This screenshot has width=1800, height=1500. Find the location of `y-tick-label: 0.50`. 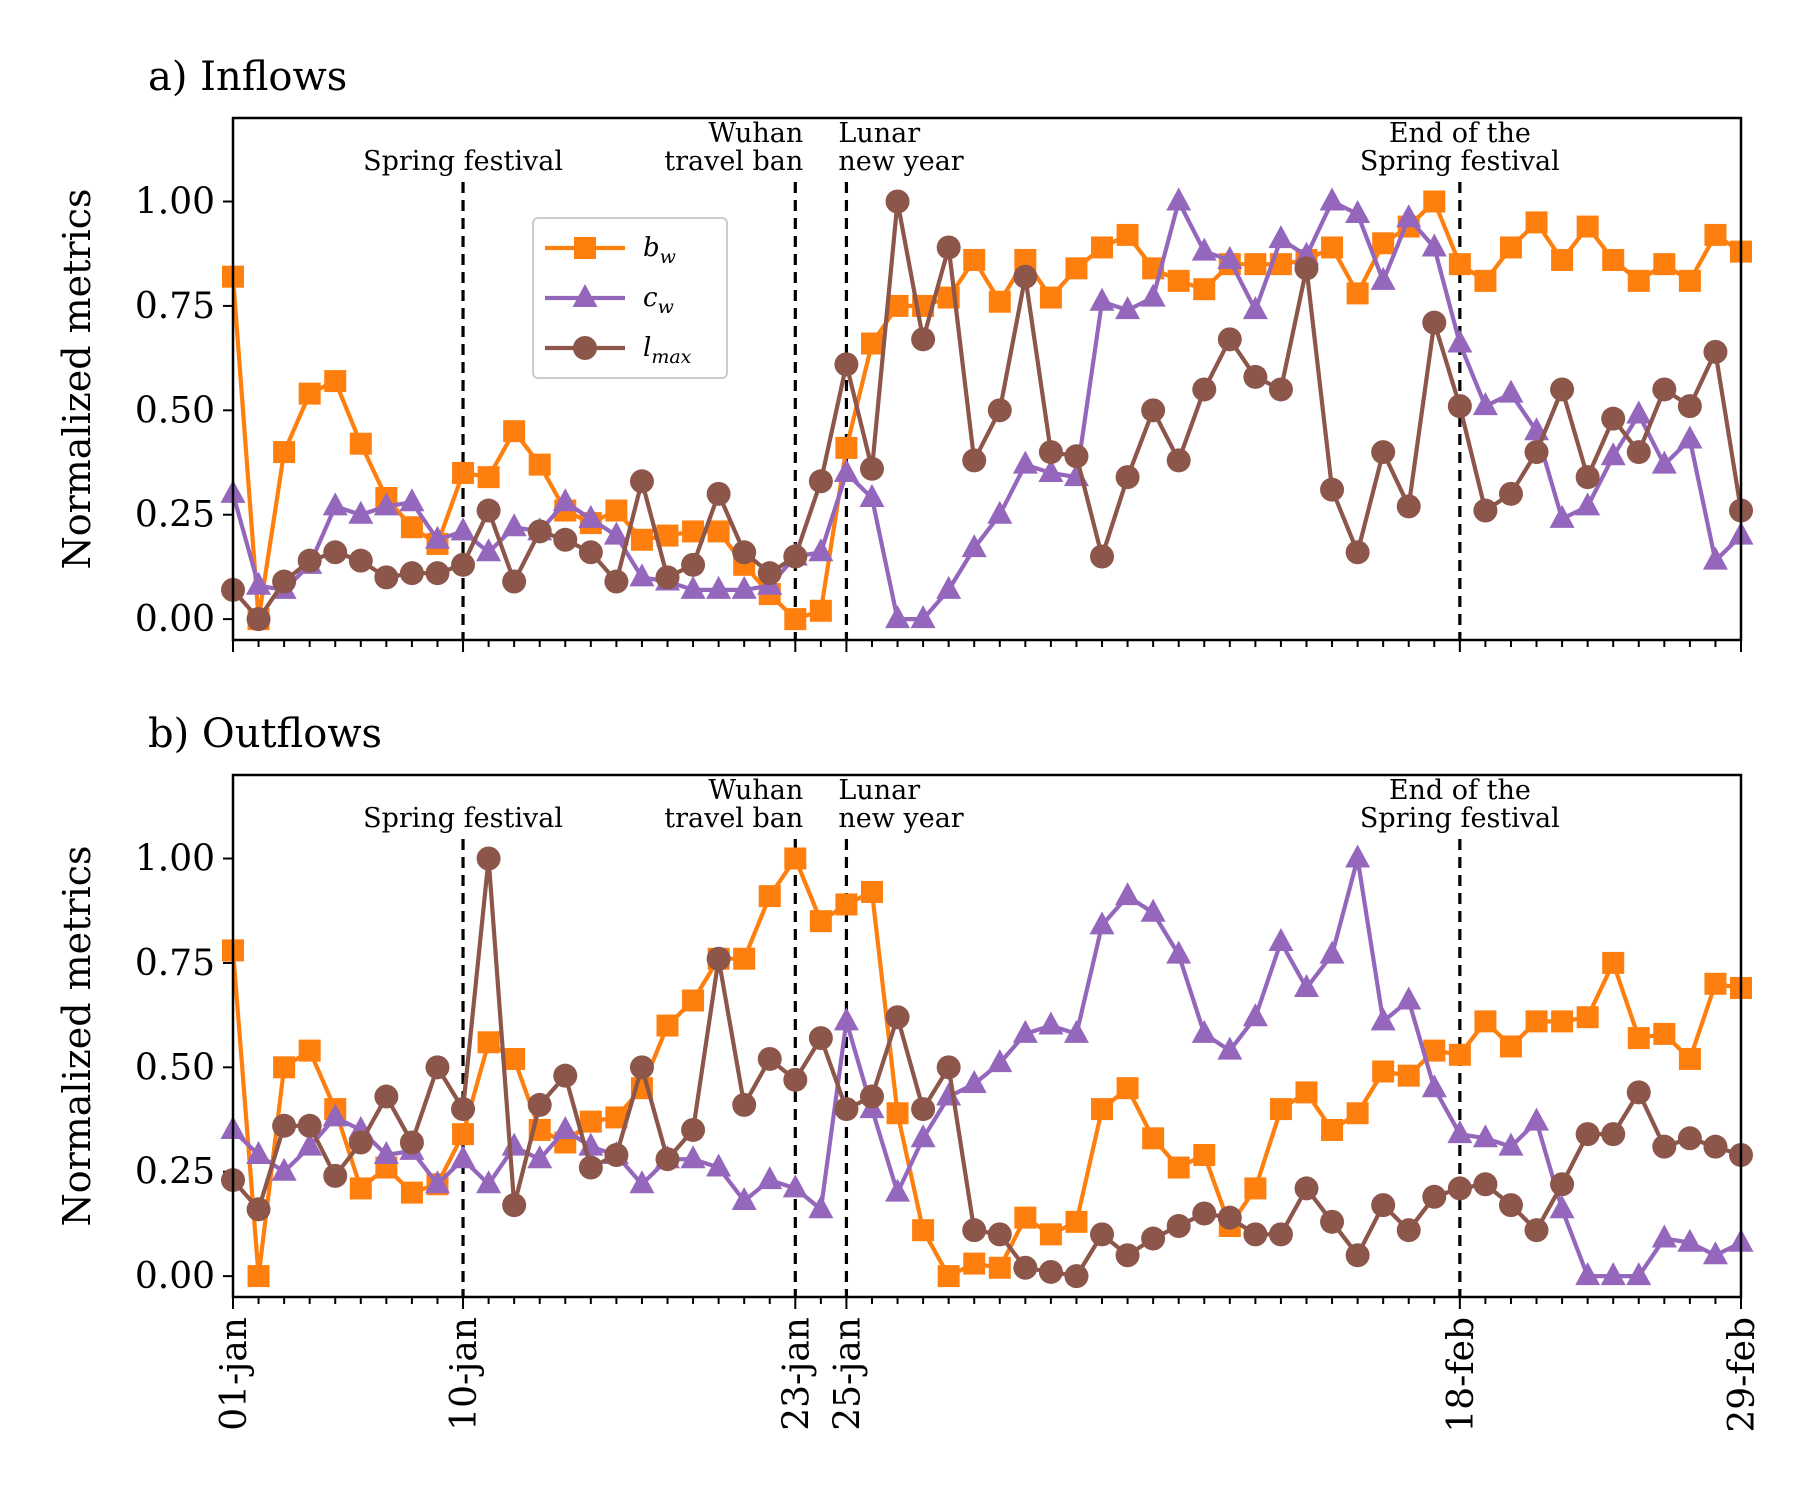

y-tick-label: 0.50 is located at coordinates (175, 1067).